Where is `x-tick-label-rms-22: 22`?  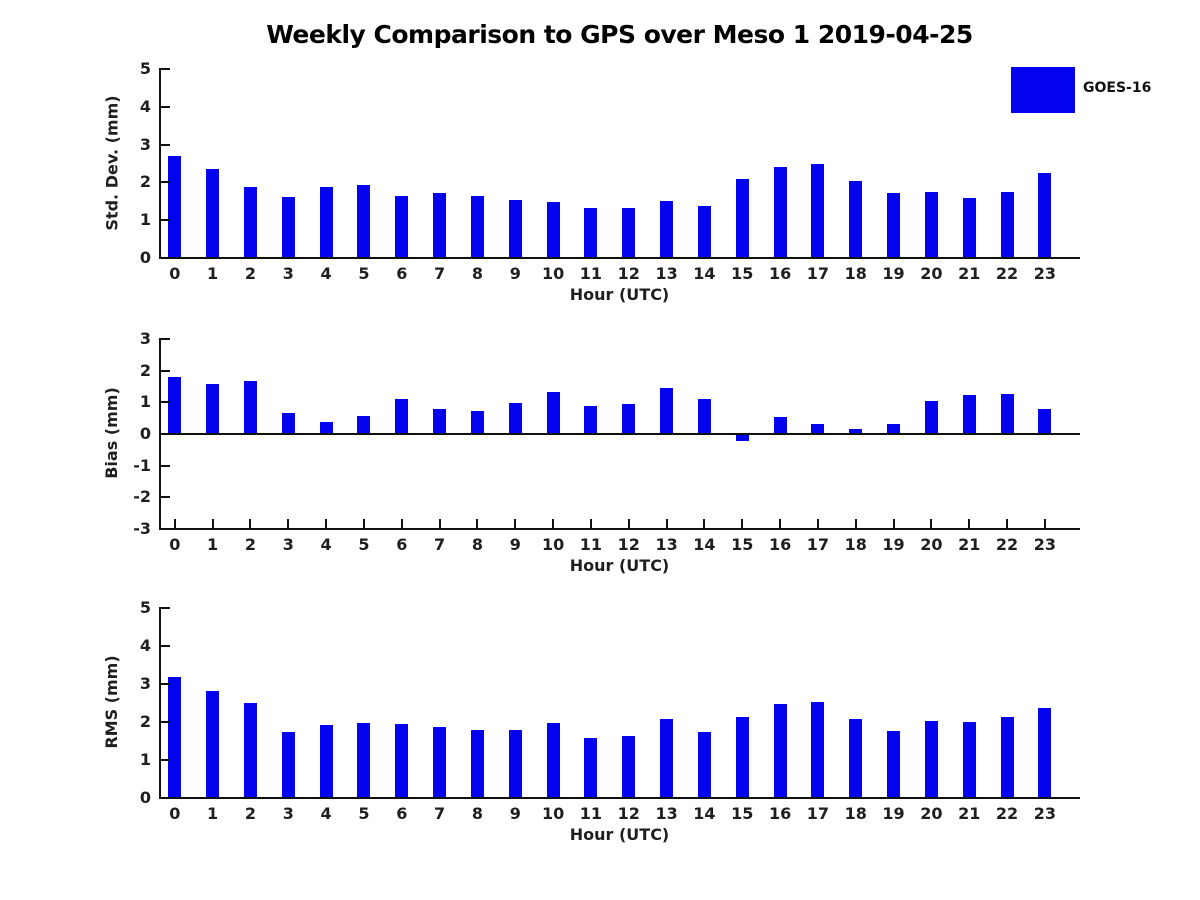
x-tick-label-rms-22: 22 is located at coordinates (1007, 813).